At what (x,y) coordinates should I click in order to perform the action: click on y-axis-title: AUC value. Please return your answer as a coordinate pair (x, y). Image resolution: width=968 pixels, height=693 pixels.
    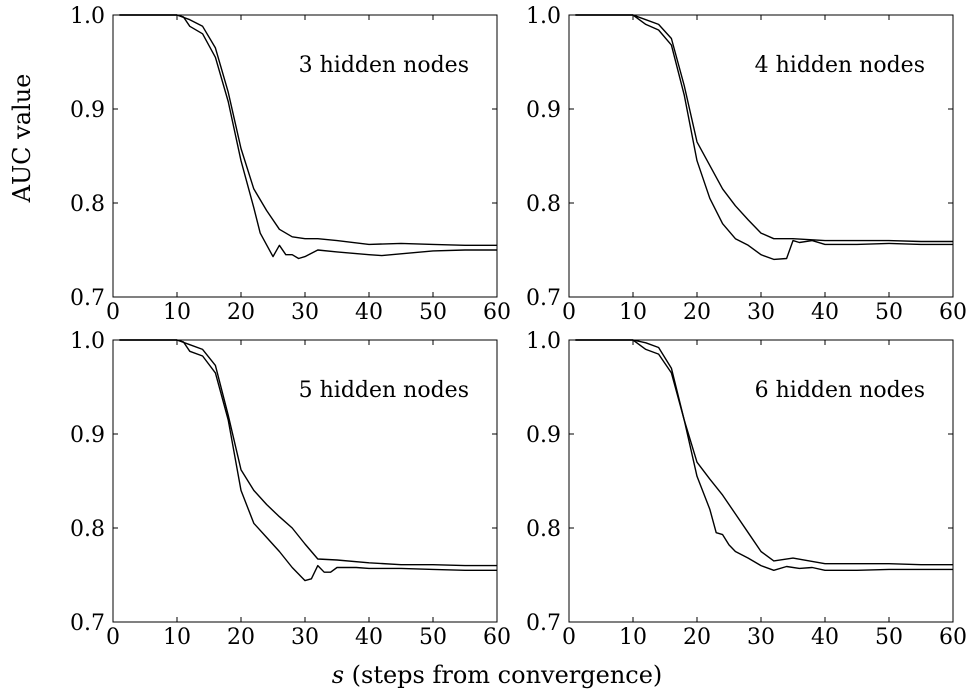
    Looking at the image, I should click on (22, 139).